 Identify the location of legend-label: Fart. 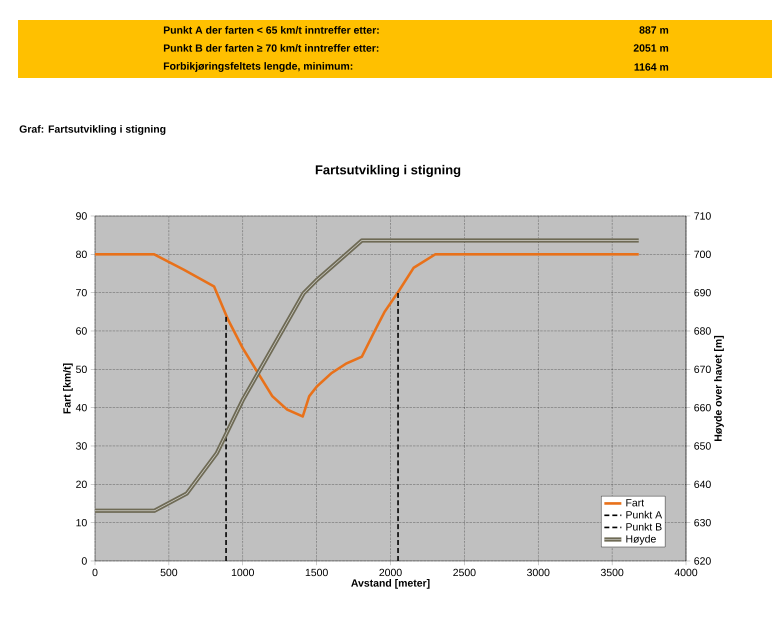
(635, 502).